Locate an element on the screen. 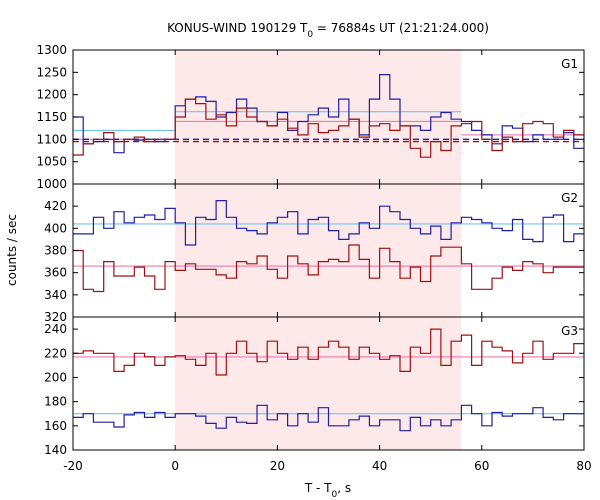 The height and width of the screenshot is (500, 600). y-tick-label: 400 is located at coordinates (55, 228).